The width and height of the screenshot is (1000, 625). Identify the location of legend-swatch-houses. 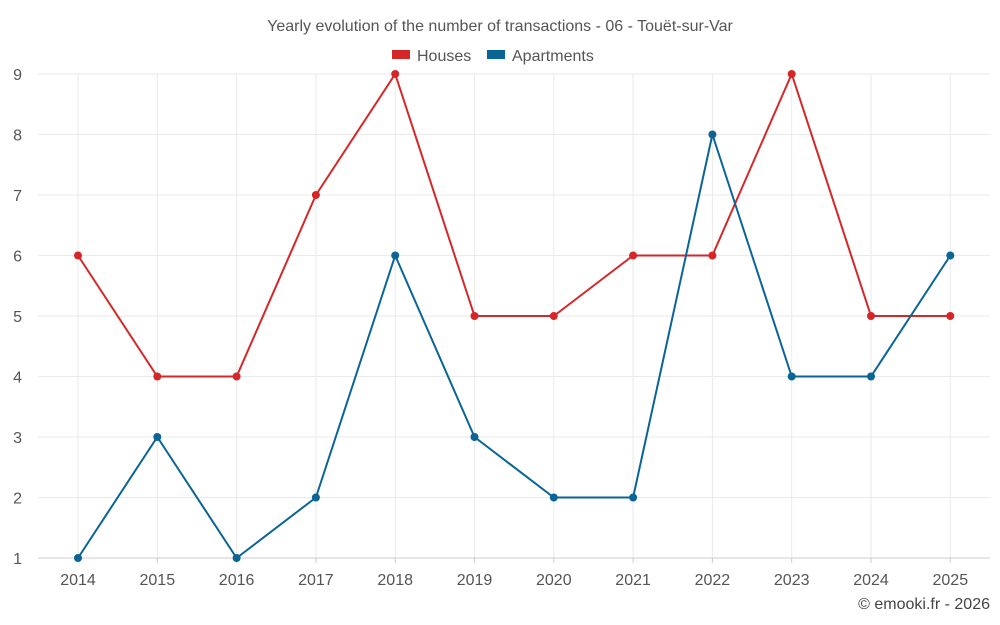
(401, 54).